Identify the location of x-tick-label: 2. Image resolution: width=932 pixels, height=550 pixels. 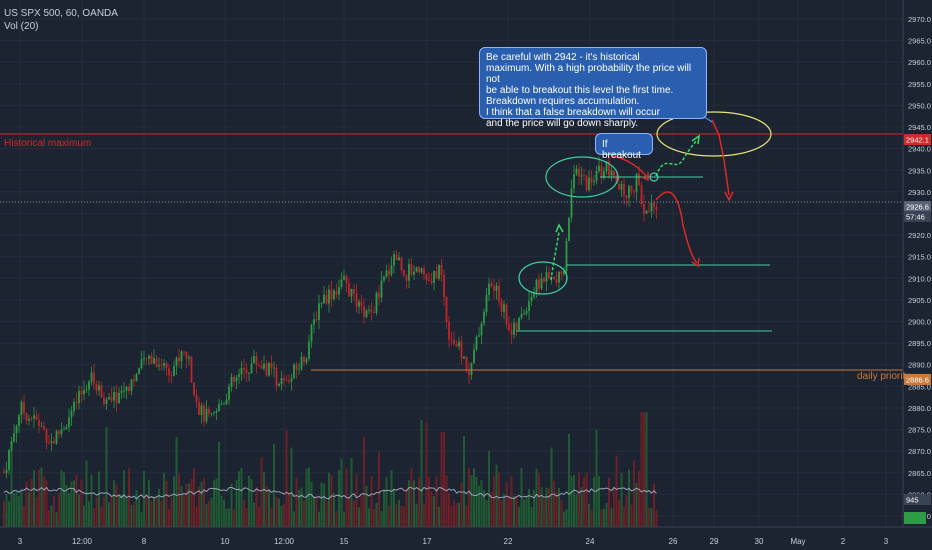
(843, 541).